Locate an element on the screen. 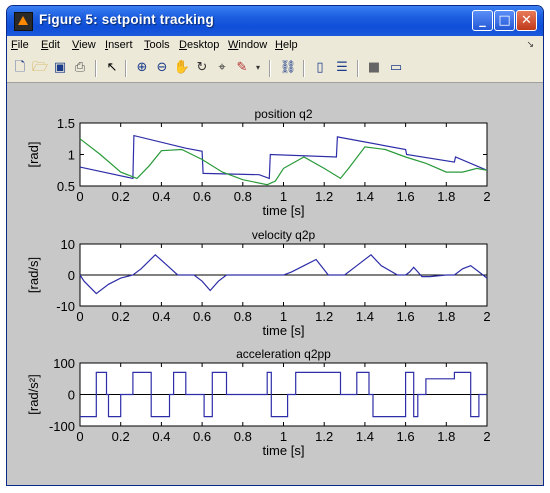  colorbar-icon: ▯ is located at coordinates (320, 67).